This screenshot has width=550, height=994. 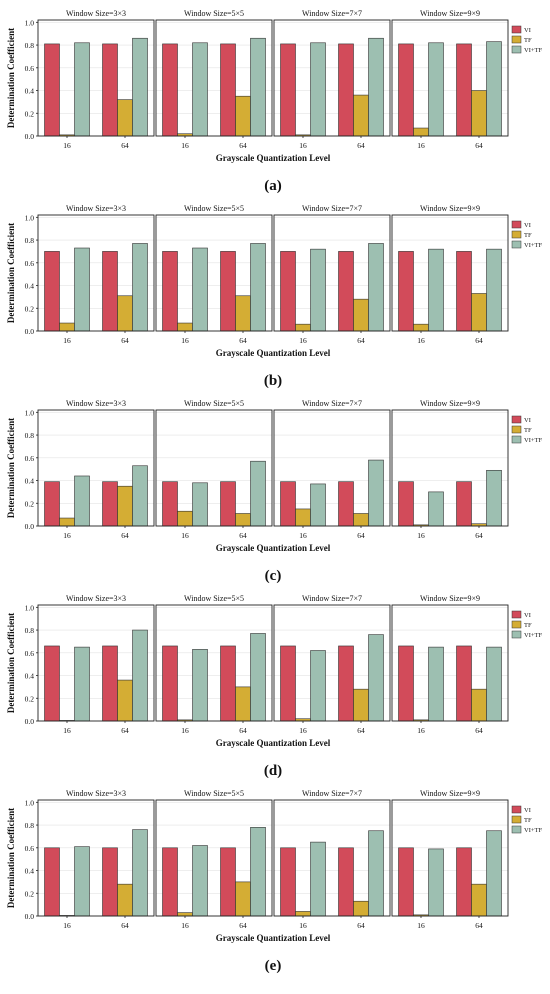 I want to click on y-tick-label: 0.2, so click(x=30, y=893).